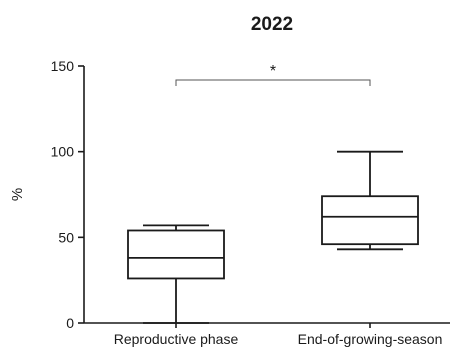 Image resolution: width=463 pixels, height=357 pixels. What do you see at coordinates (273, 82) in the screenshot?
I see `significance-bracket` at bounding box center [273, 82].